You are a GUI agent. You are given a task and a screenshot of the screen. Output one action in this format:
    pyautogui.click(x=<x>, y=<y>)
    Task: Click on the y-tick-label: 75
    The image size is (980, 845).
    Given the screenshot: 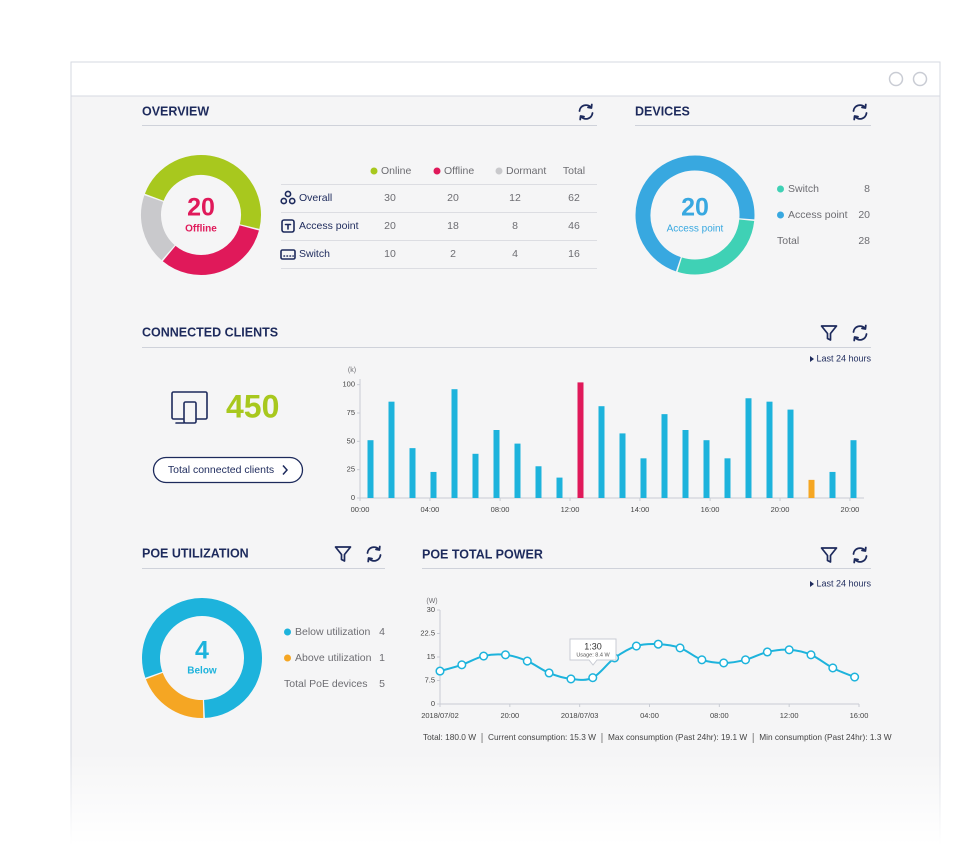 What is the action you would take?
    pyautogui.click(x=351, y=412)
    